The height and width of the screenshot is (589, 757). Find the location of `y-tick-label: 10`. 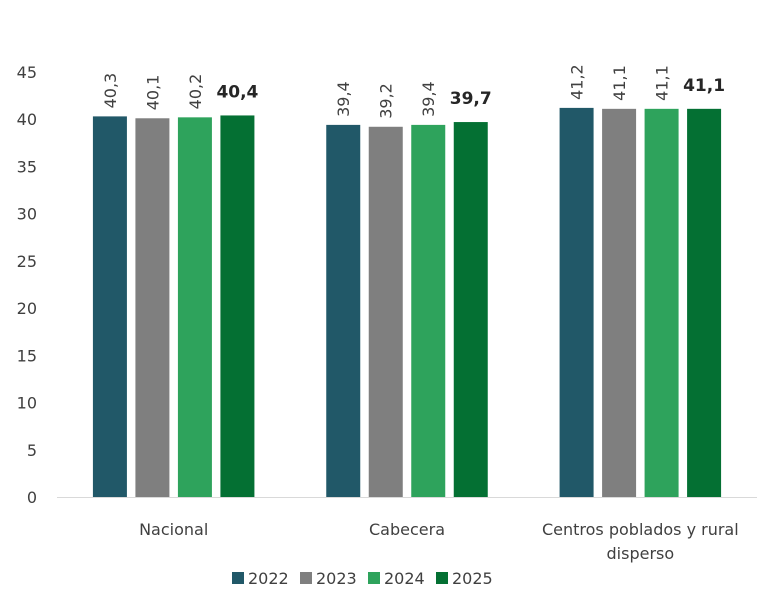

y-tick-label: 10 is located at coordinates (27, 403).